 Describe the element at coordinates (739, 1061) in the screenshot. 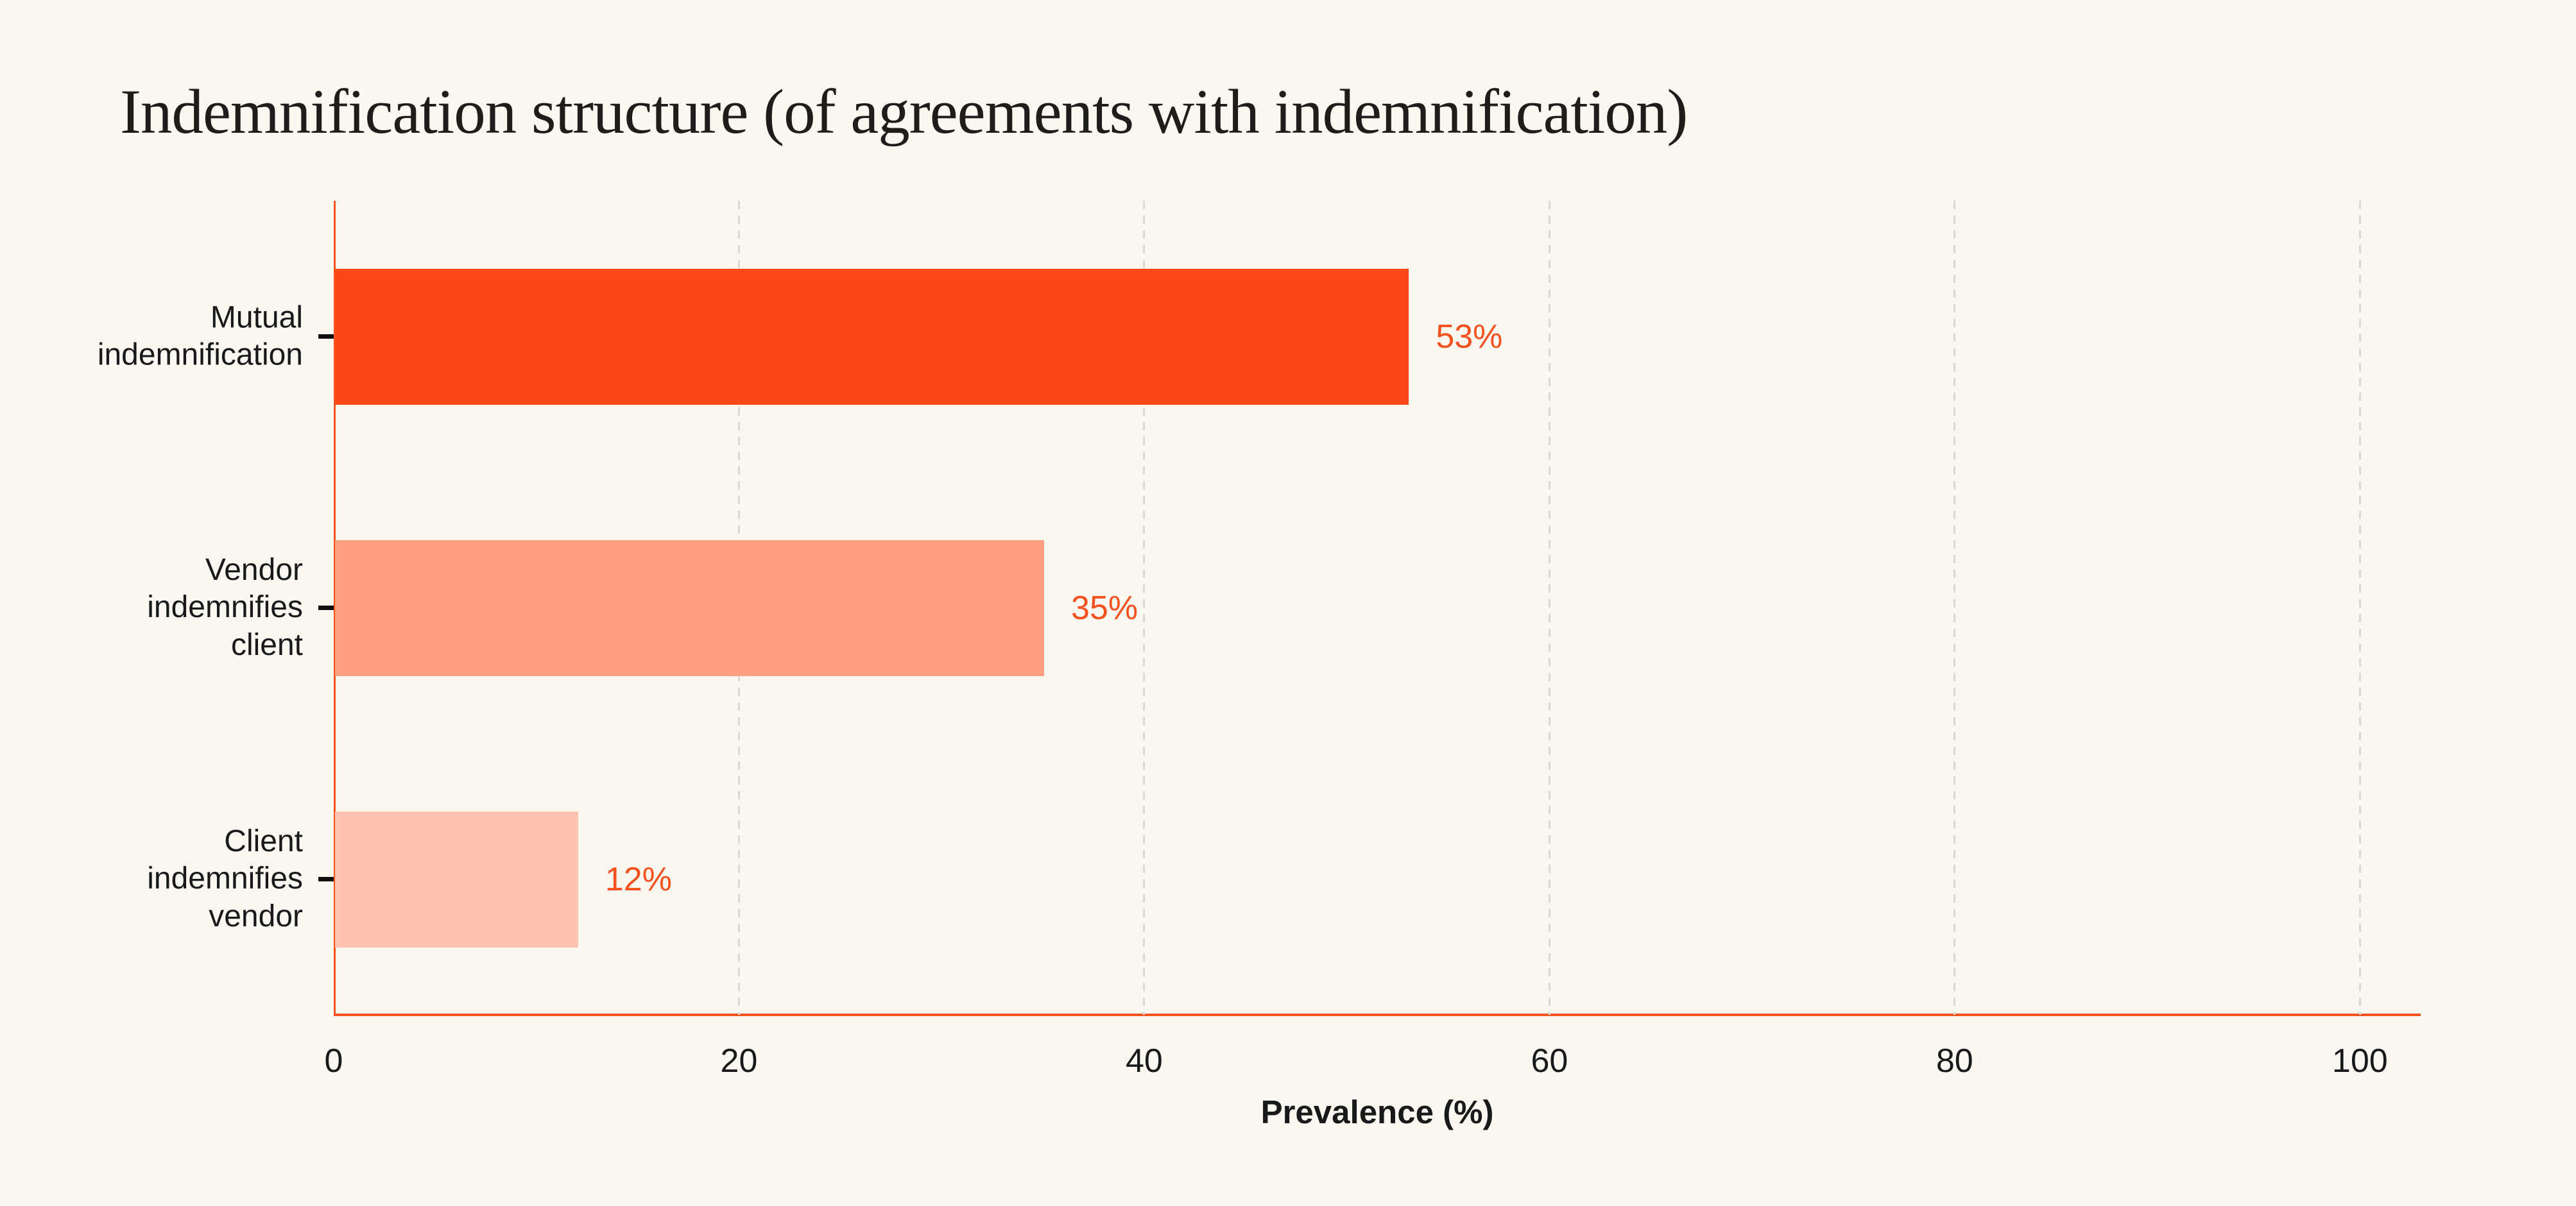

I see `x-tick-label-20: 20` at that location.